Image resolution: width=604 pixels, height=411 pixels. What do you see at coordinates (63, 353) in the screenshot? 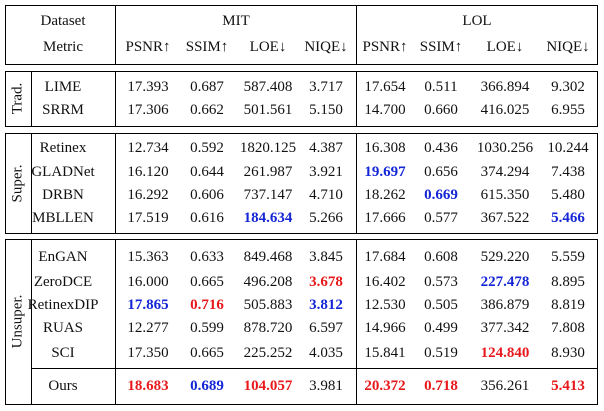
I see `method-name: SCI` at bounding box center [63, 353].